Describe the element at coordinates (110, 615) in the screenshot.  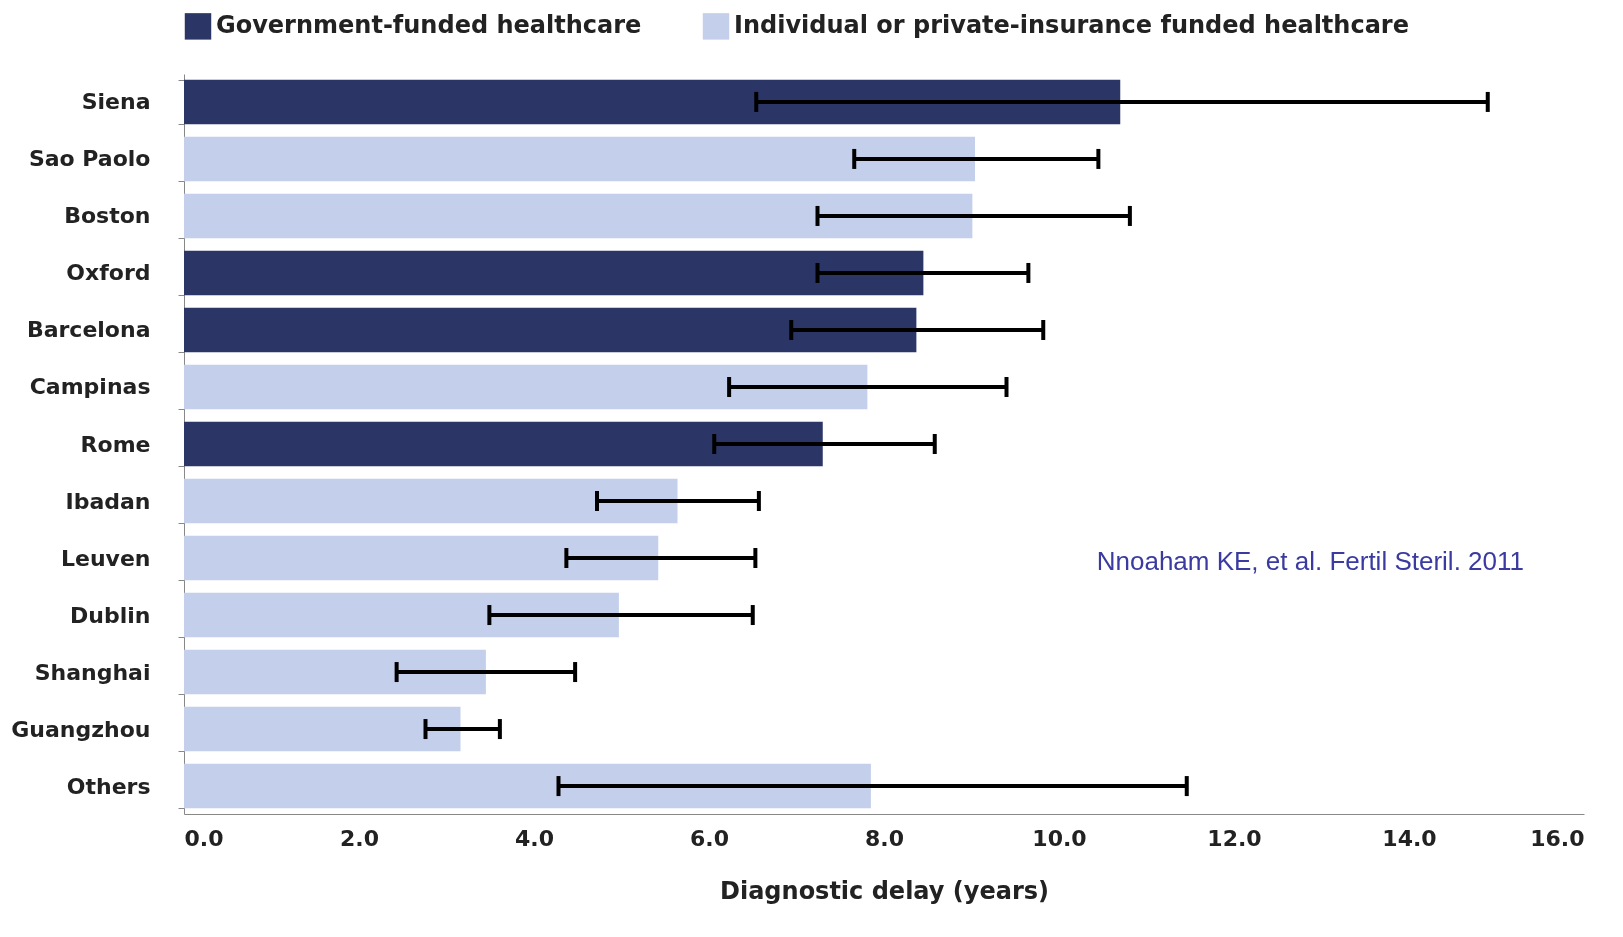
I see `y-tick-label: Dublin` at that location.